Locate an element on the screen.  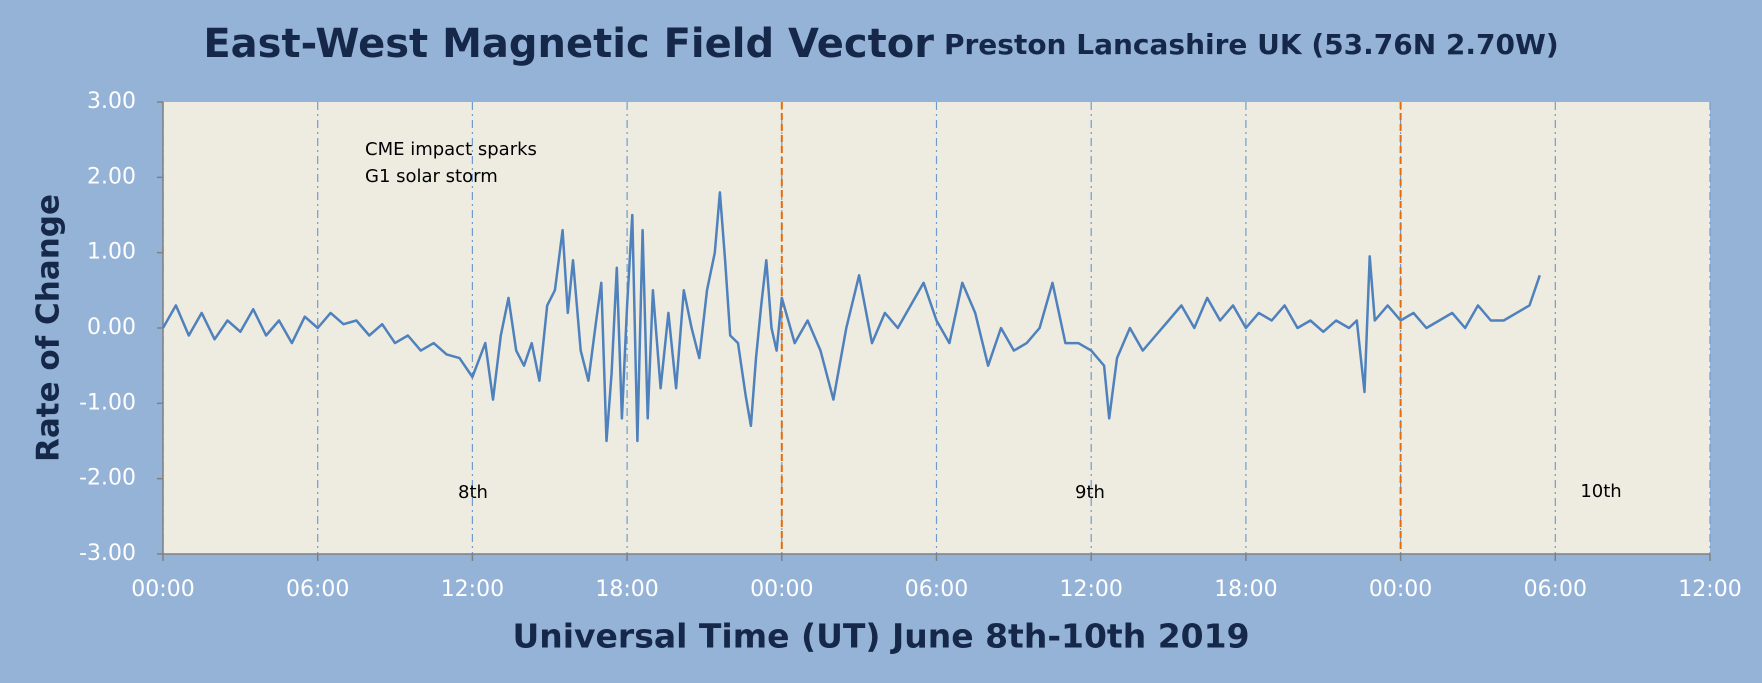
chart-title: East-West Magnetic Field Vector is located at coordinates (568, 44).